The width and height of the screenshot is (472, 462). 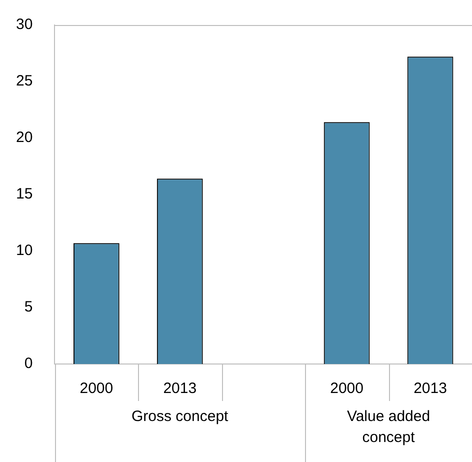 I want to click on text: Gross concept, so click(x=180, y=417).